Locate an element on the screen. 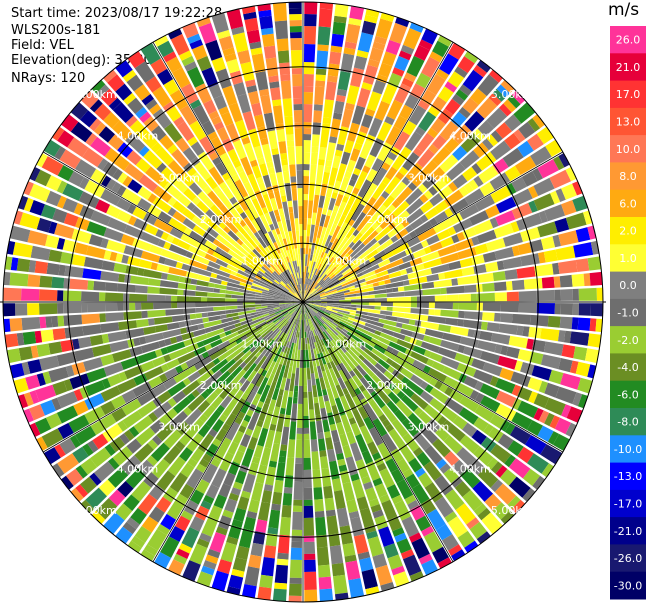 The image size is (647, 607). colorbar-tick-label: -4.0 is located at coordinates (627, 367).